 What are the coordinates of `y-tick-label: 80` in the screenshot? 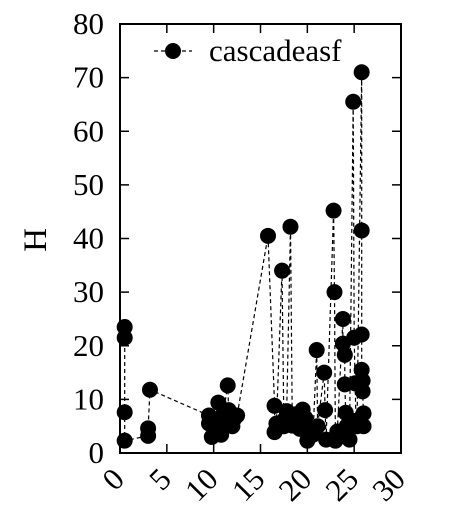 It's located at (88, 23).